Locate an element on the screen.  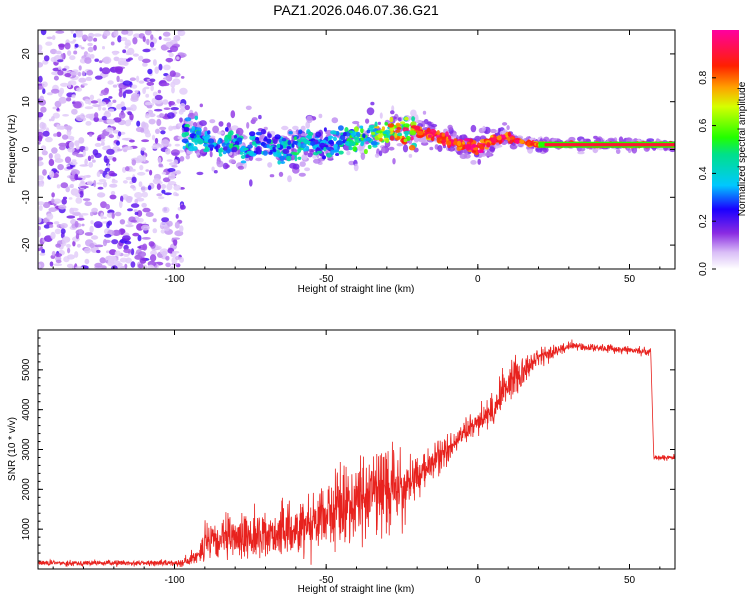
y-tick-label: -10 is located at coordinates (26, 197).